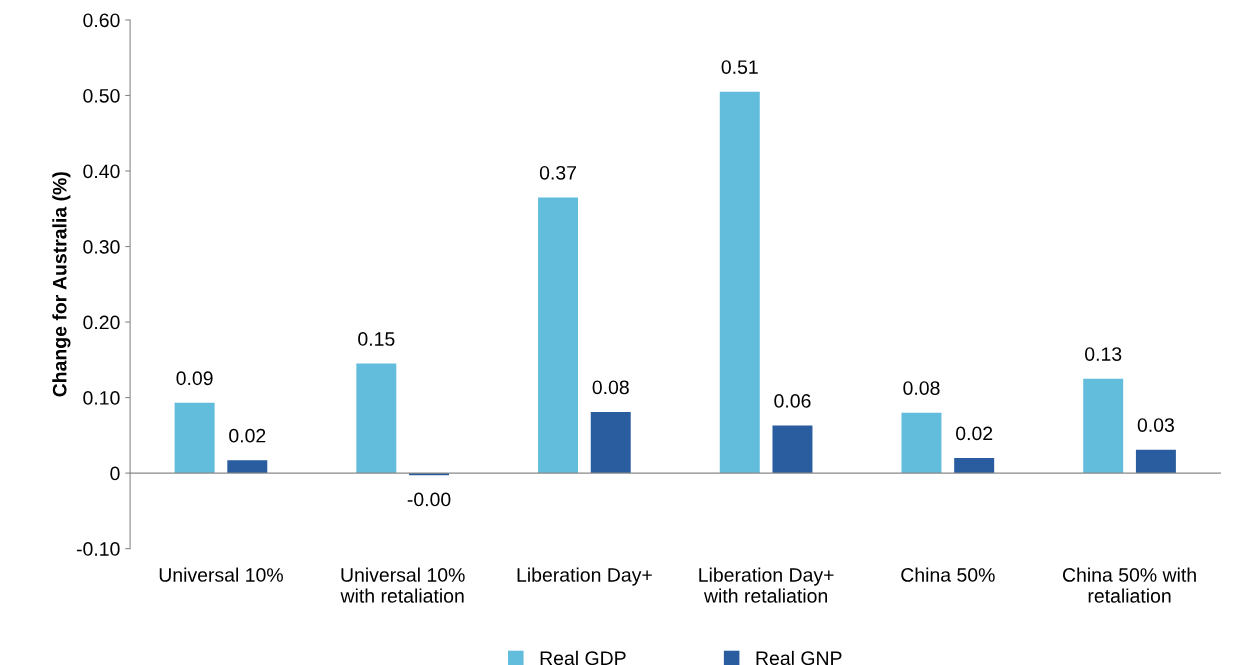 The image size is (1239, 665). Describe the element at coordinates (766, 585) in the screenshot. I see `x-tick-label: Liberation Day+ with retaliation` at that location.